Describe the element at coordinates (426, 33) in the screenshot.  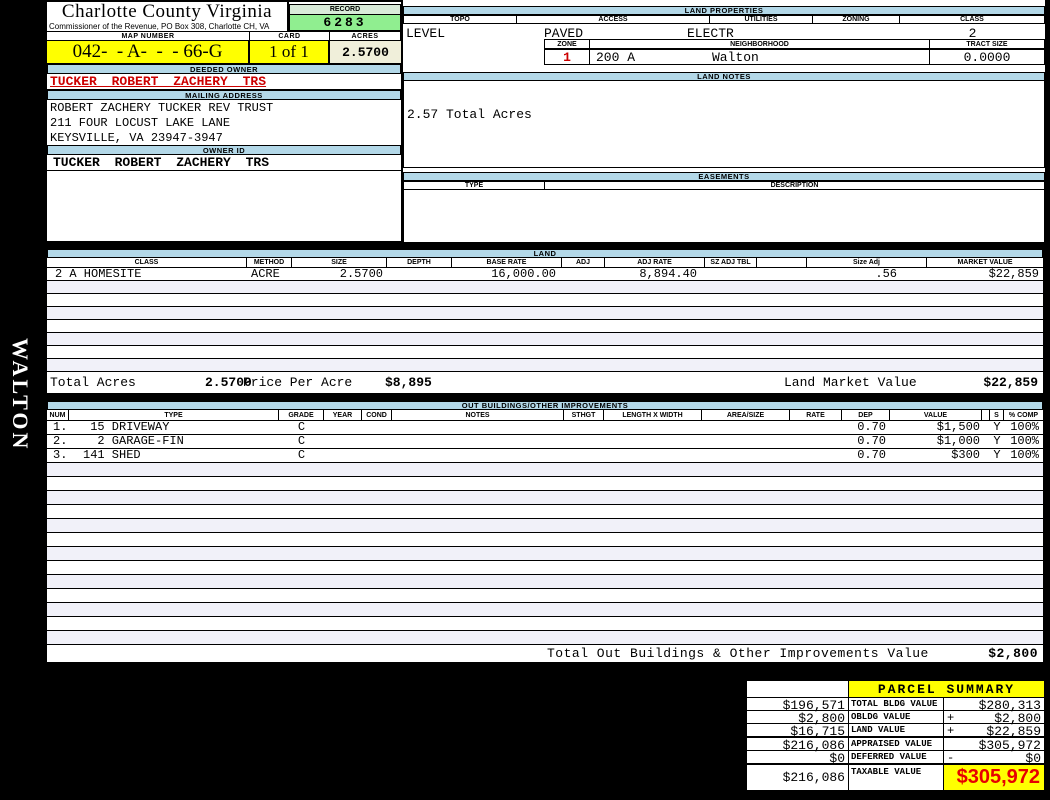
I see `topo-value: LEVEL` at that location.